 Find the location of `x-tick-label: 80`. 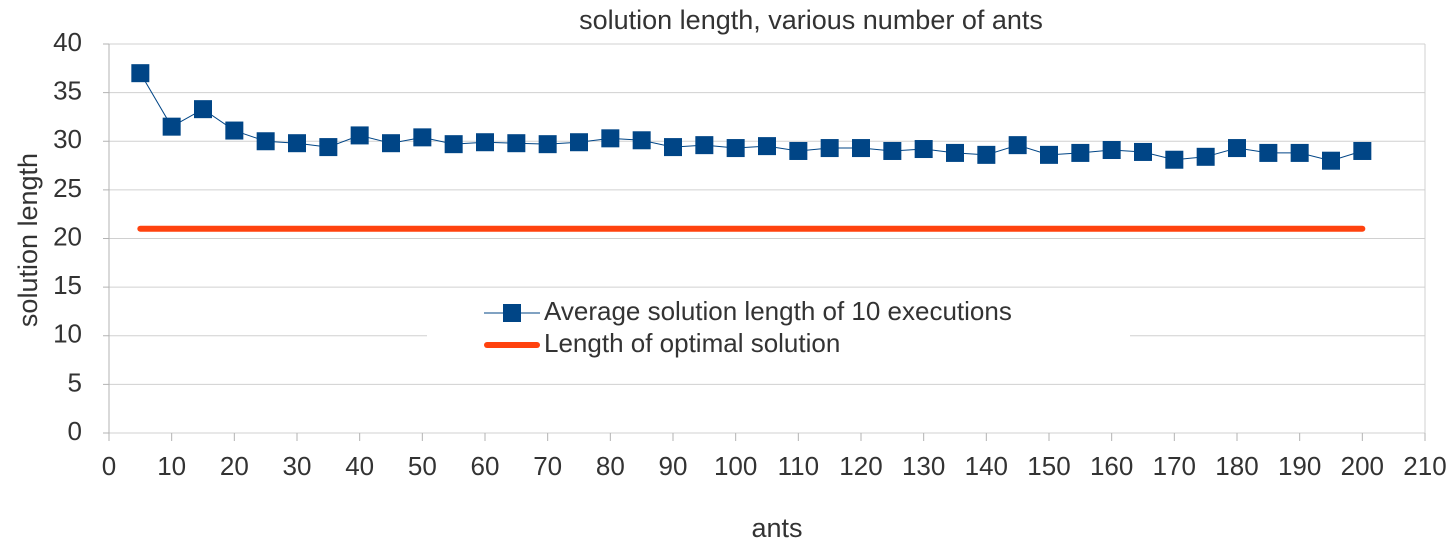

x-tick-label: 80 is located at coordinates (610, 466).